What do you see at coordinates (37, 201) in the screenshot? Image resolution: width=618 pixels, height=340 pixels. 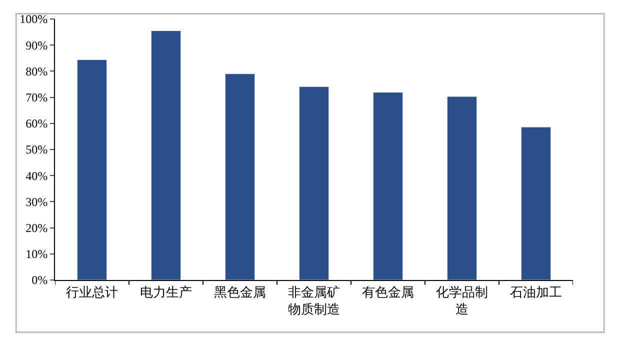 I see `y-tick-label: 30%` at bounding box center [37, 201].